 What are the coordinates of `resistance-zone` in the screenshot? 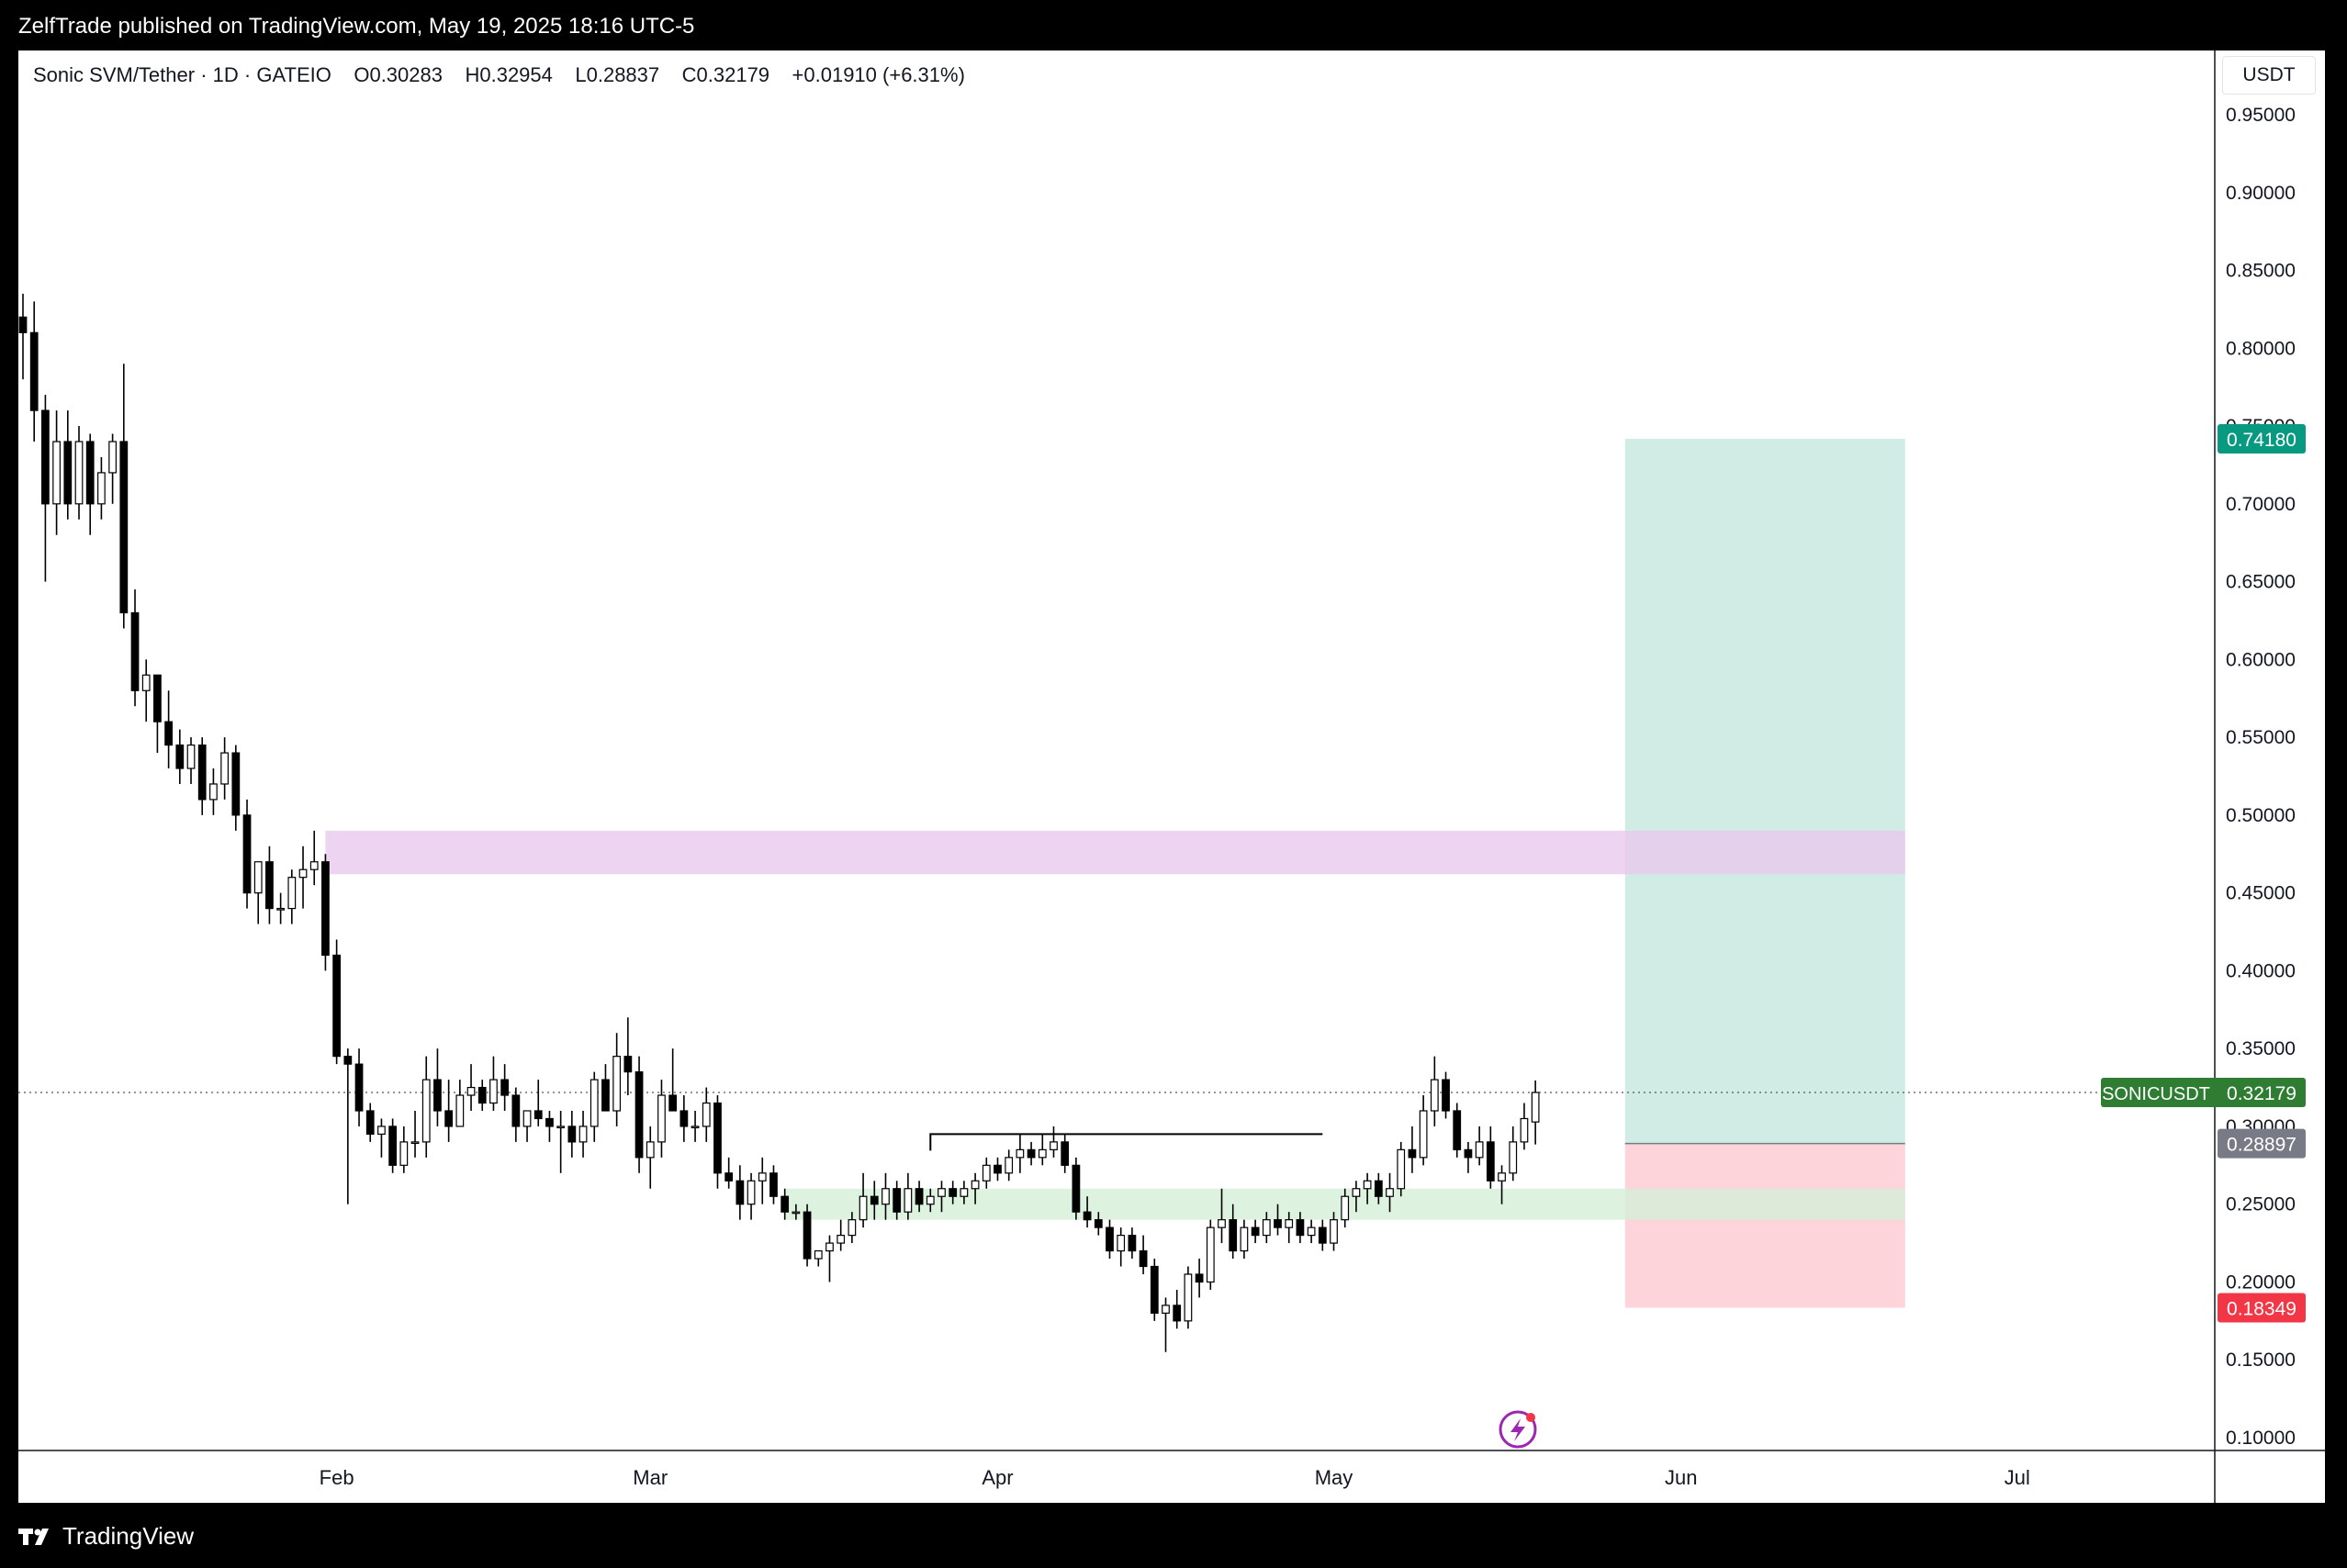 It's located at (1115, 852).